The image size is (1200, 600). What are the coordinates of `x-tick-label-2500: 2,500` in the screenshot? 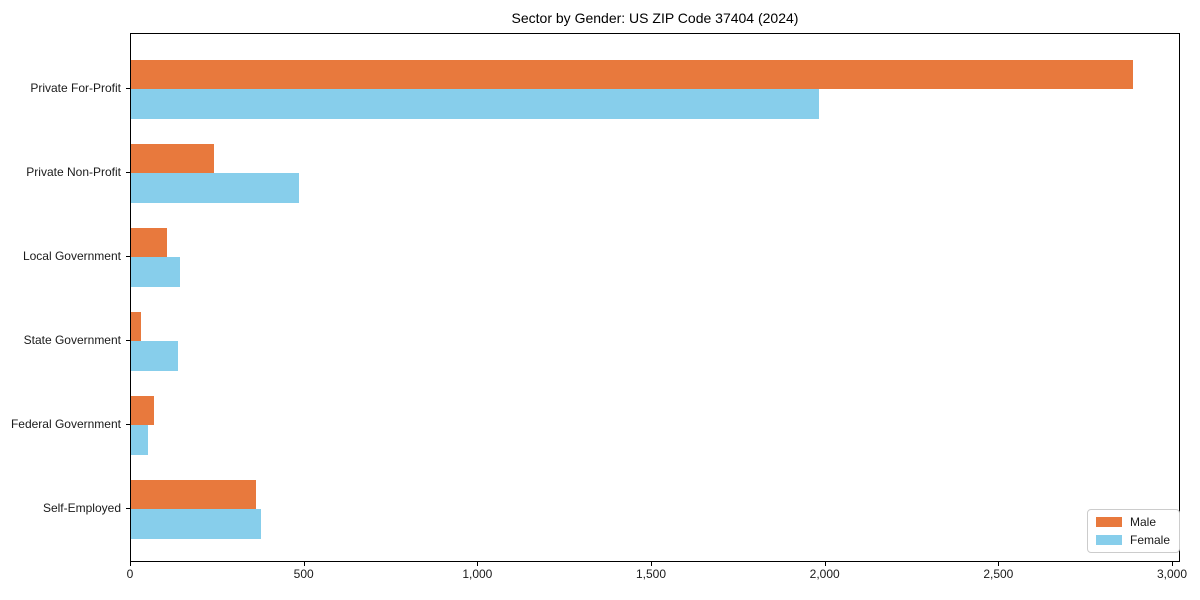 It's located at (998, 574).